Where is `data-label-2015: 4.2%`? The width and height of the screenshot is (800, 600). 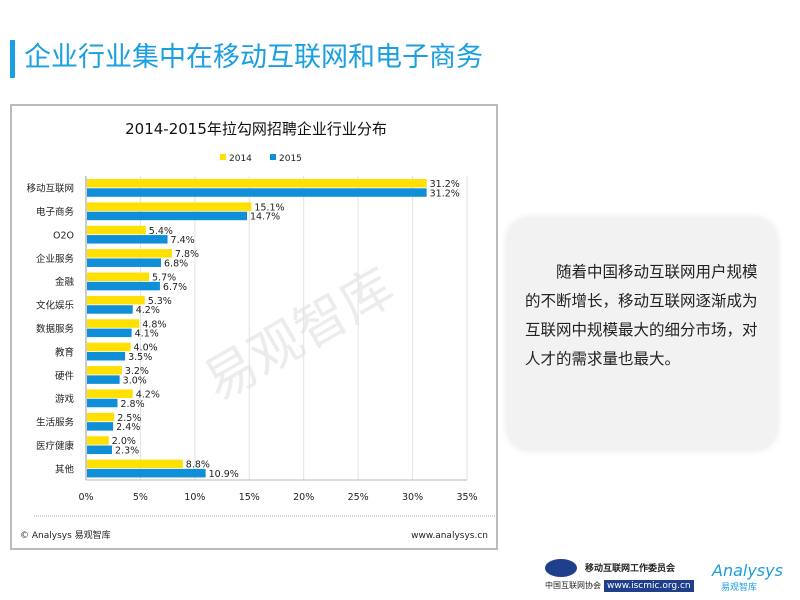
data-label-2015: 4.2% is located at coordinates (148, 310).